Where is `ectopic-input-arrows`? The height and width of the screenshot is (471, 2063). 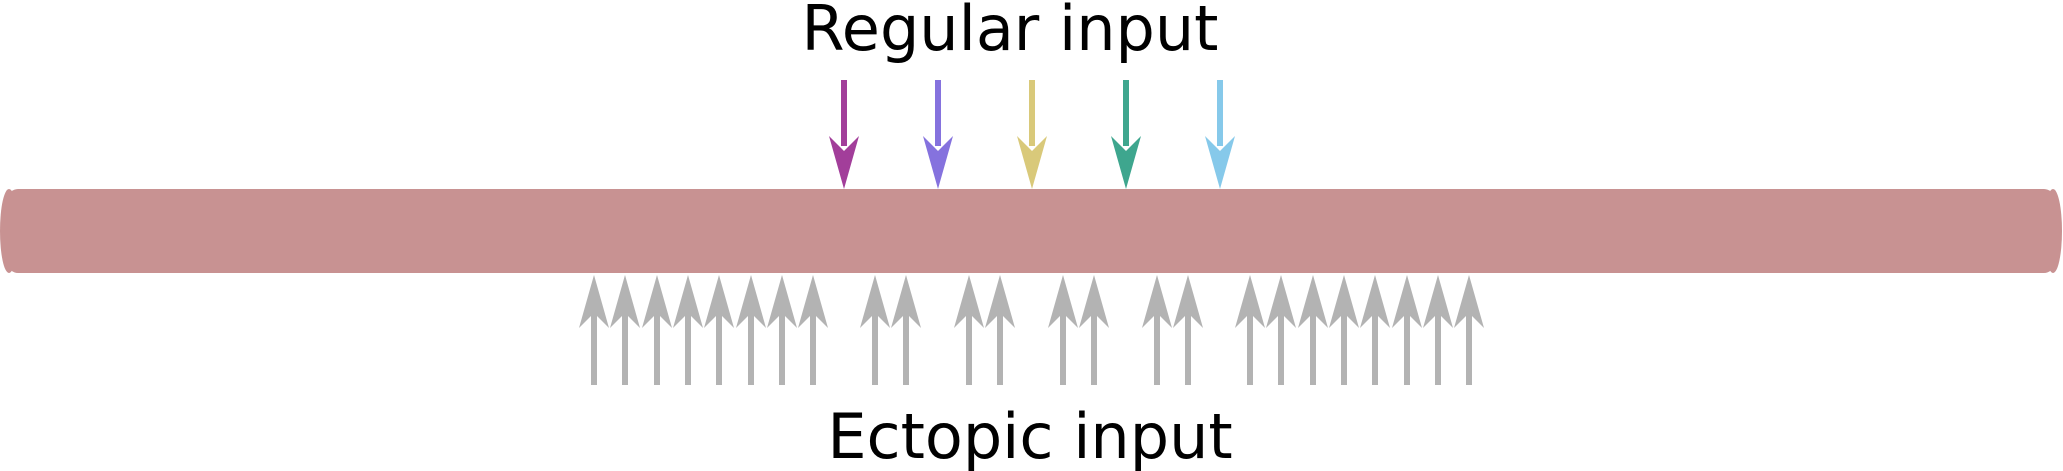
ectopic-input-arrows is located at coordinates (1031, 330).